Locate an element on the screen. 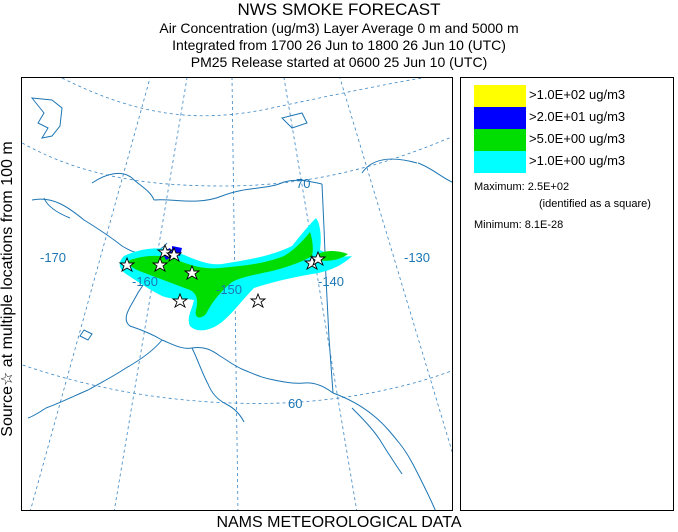 This screenshot has height=532, width=678. legend-label: >5.0E+00 ug/m3 is located at coordinates (577, 138).